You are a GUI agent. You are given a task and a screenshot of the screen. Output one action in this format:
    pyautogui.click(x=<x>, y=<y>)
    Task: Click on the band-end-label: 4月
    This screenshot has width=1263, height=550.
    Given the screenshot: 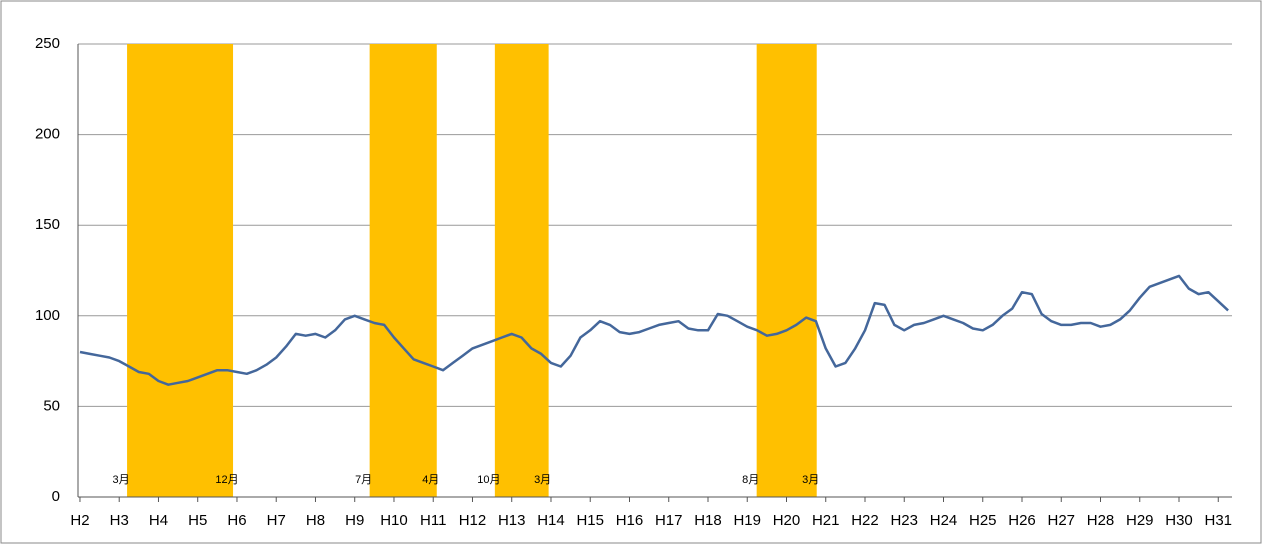 What is the action you would take?
    pyautogui.click(x=430, y=480)
    